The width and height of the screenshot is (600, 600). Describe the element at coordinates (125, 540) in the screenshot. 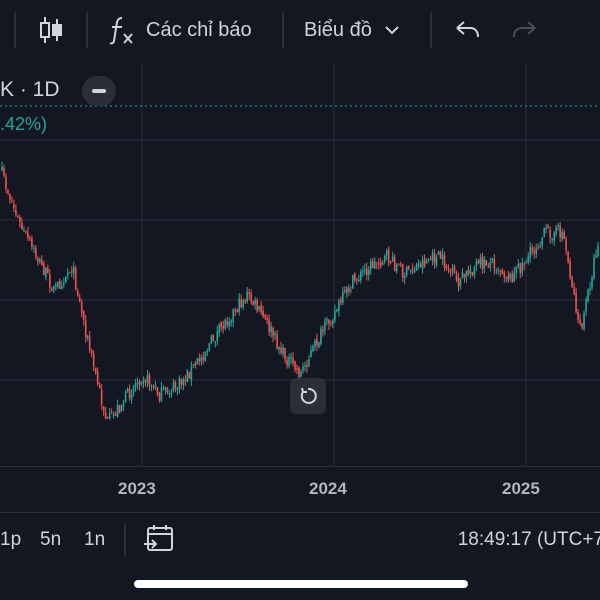

I see `bottom-divider` at that location.